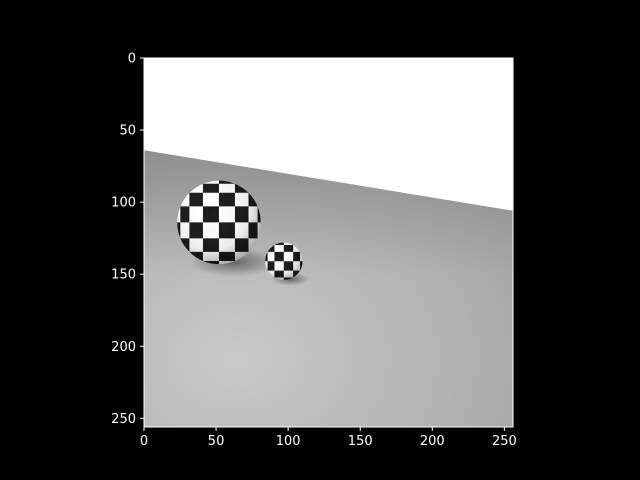 Image resolution: width=640 pixels, height=480 pixels. What do you see at coordinates (288, 441) in the screenshot?
I see `x-tick-label: 100` at bounding box center [288, 441].